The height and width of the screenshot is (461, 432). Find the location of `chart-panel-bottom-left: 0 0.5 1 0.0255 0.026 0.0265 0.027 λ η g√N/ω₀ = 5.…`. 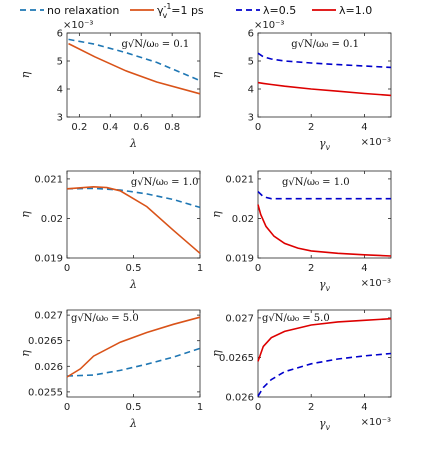

chart-panel-bottom-left: 0 0.5 1 0.0255 0.026 0.0265 0.027 λ η g√N/ω₀ = 5.… is located at coordinates (111, 369).